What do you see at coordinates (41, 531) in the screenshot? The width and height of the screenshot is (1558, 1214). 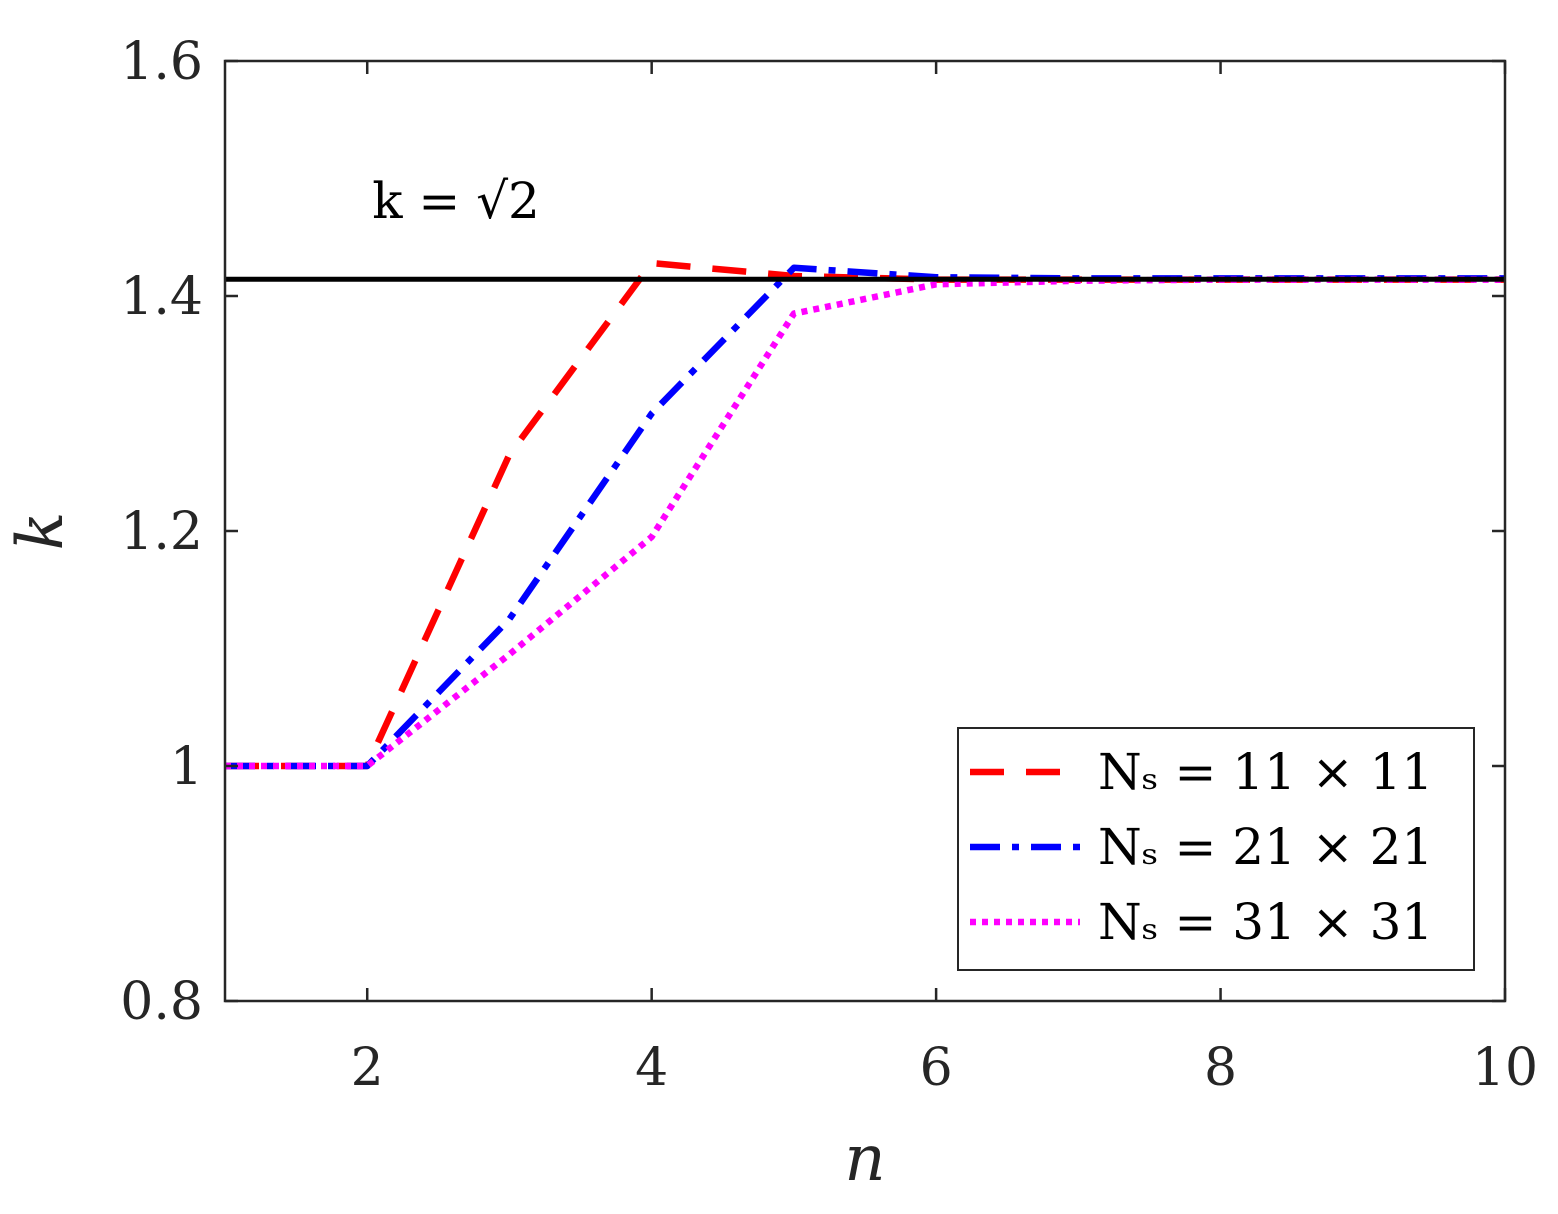 I see `y-axis-label: k` at bounding box center [41, 531].